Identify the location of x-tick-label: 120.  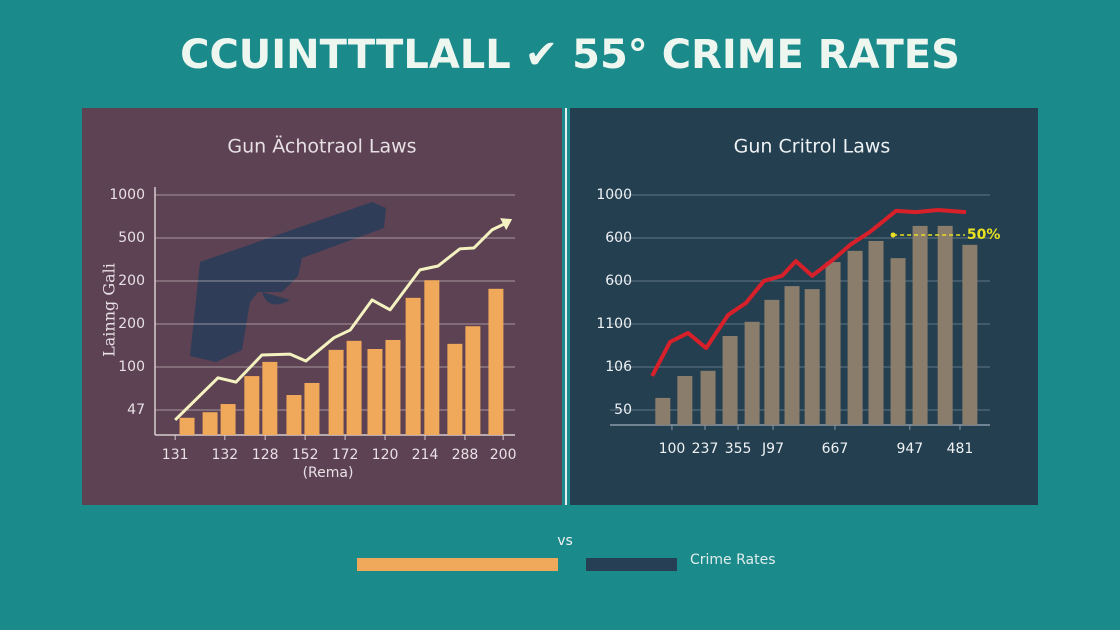
(385, 455).